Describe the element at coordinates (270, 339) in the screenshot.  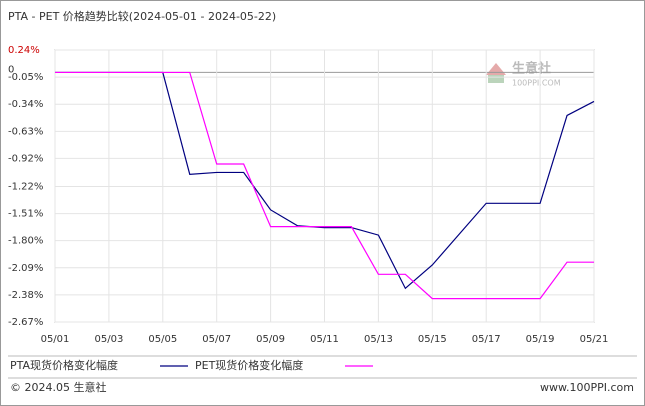
I see `x-tick-label: 05/09` at that location.